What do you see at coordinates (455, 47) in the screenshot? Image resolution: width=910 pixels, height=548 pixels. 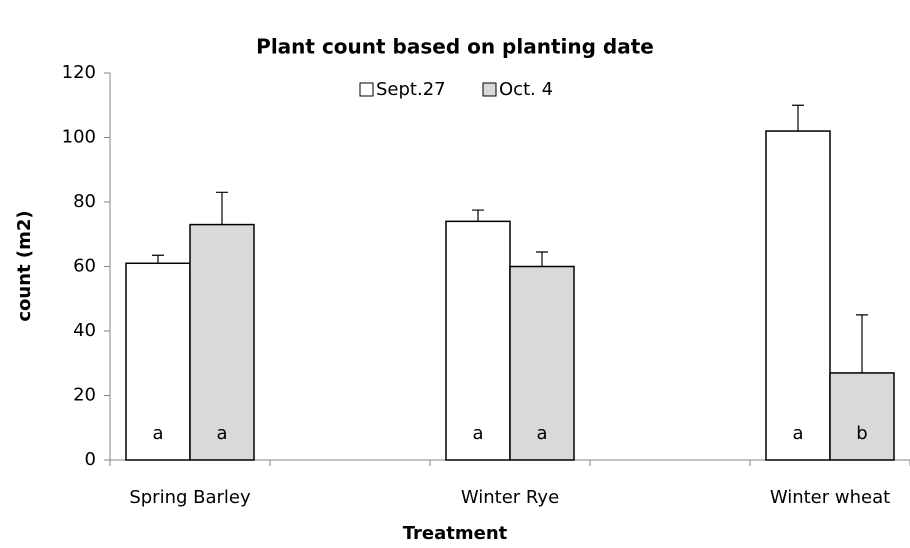 I see `chart-title: Plant count based on planting date` at bounding box center [455, 47].